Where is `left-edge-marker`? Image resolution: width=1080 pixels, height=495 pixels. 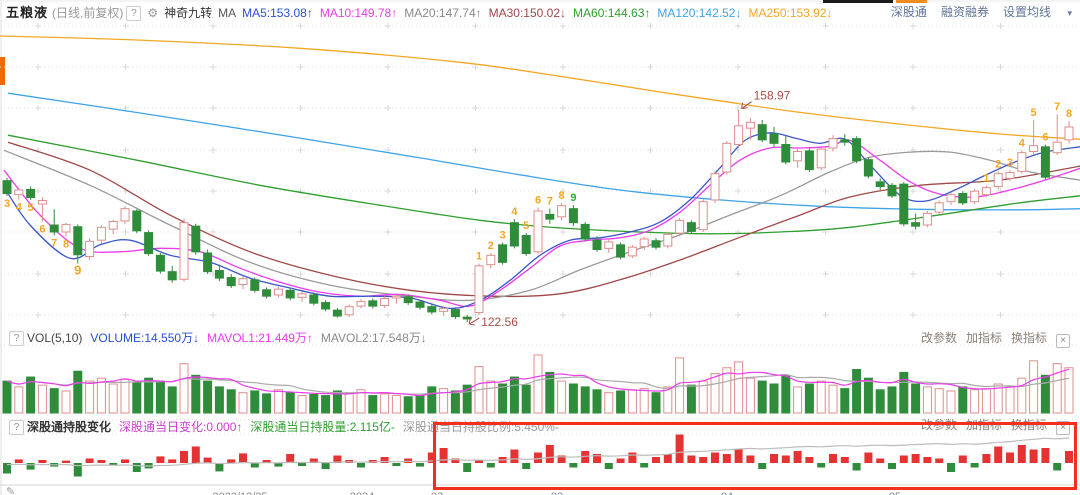
left-edge-marker is located at coordinates (2, 71).